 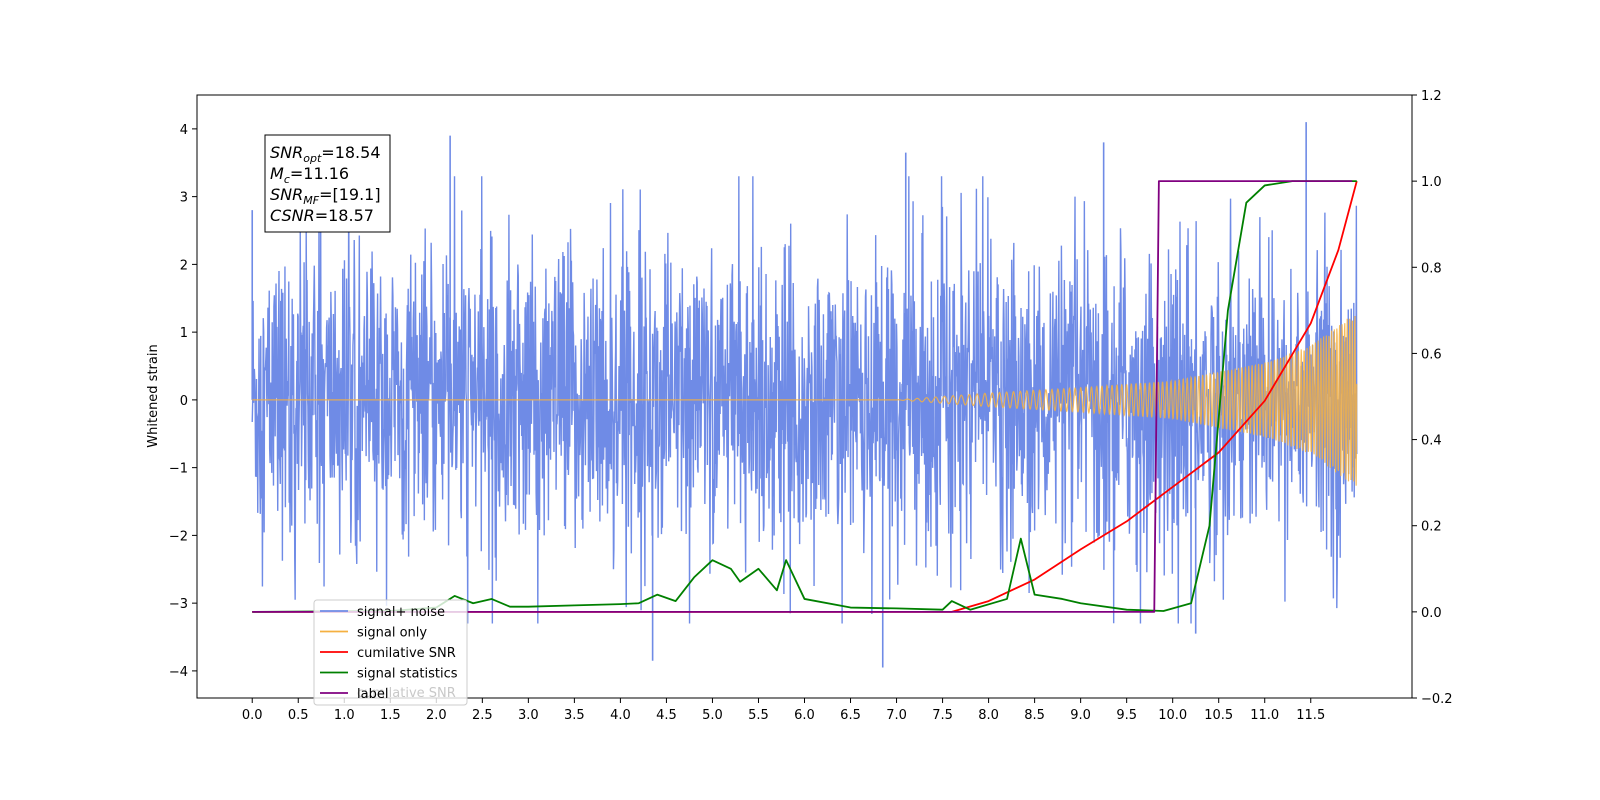 What do you see at coordinates (1431, 182) in the screenshot?
I see `y-right-tick-label: 1.0` at bounding box center [1431, 182].